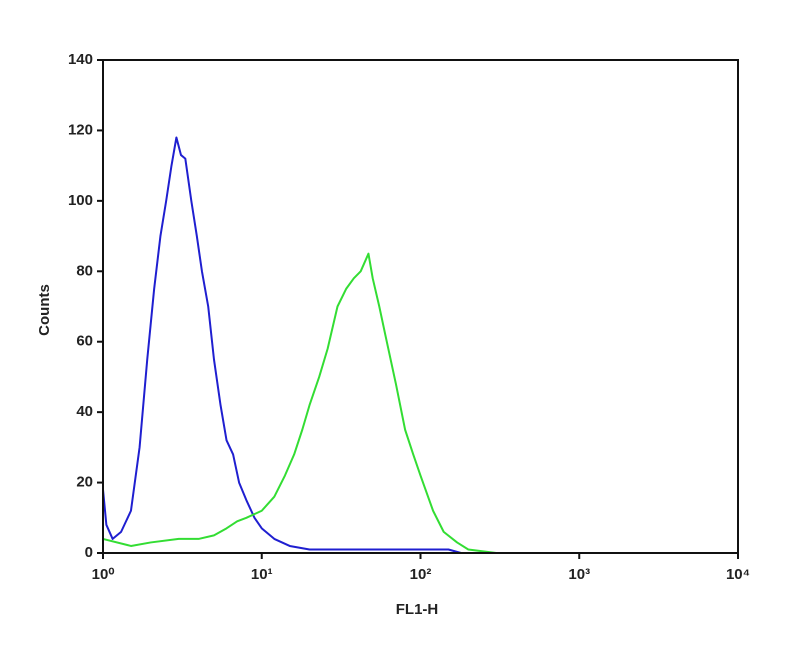  What do you see at coordinates (80, 200) in the screenshot?
I see `y-tick-label: 100` at bounding box center [80, 200].